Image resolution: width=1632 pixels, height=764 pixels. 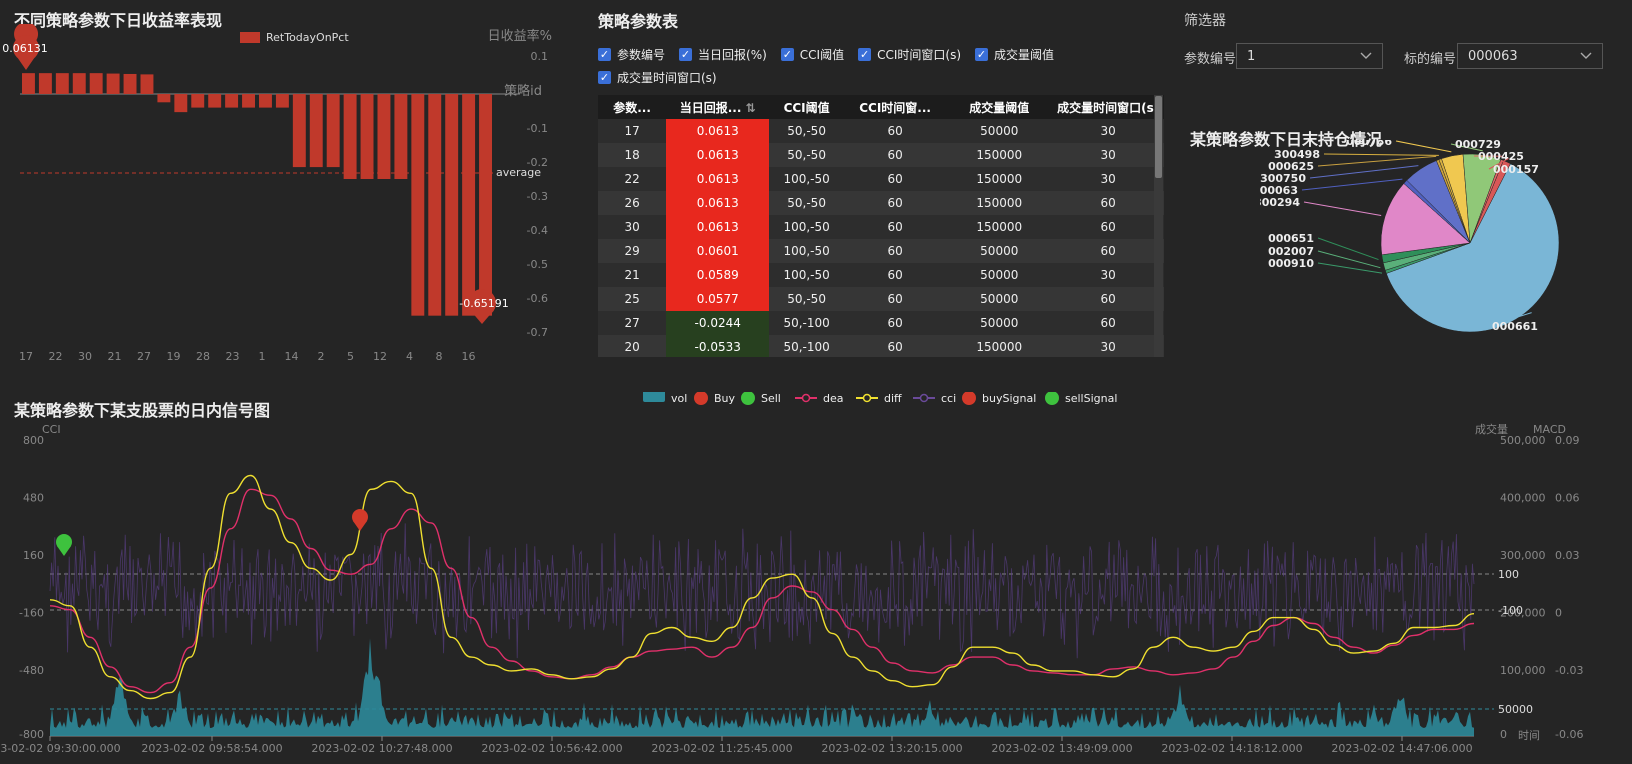 I want to click on cci-tick: 160, so click(x=33, y=555).